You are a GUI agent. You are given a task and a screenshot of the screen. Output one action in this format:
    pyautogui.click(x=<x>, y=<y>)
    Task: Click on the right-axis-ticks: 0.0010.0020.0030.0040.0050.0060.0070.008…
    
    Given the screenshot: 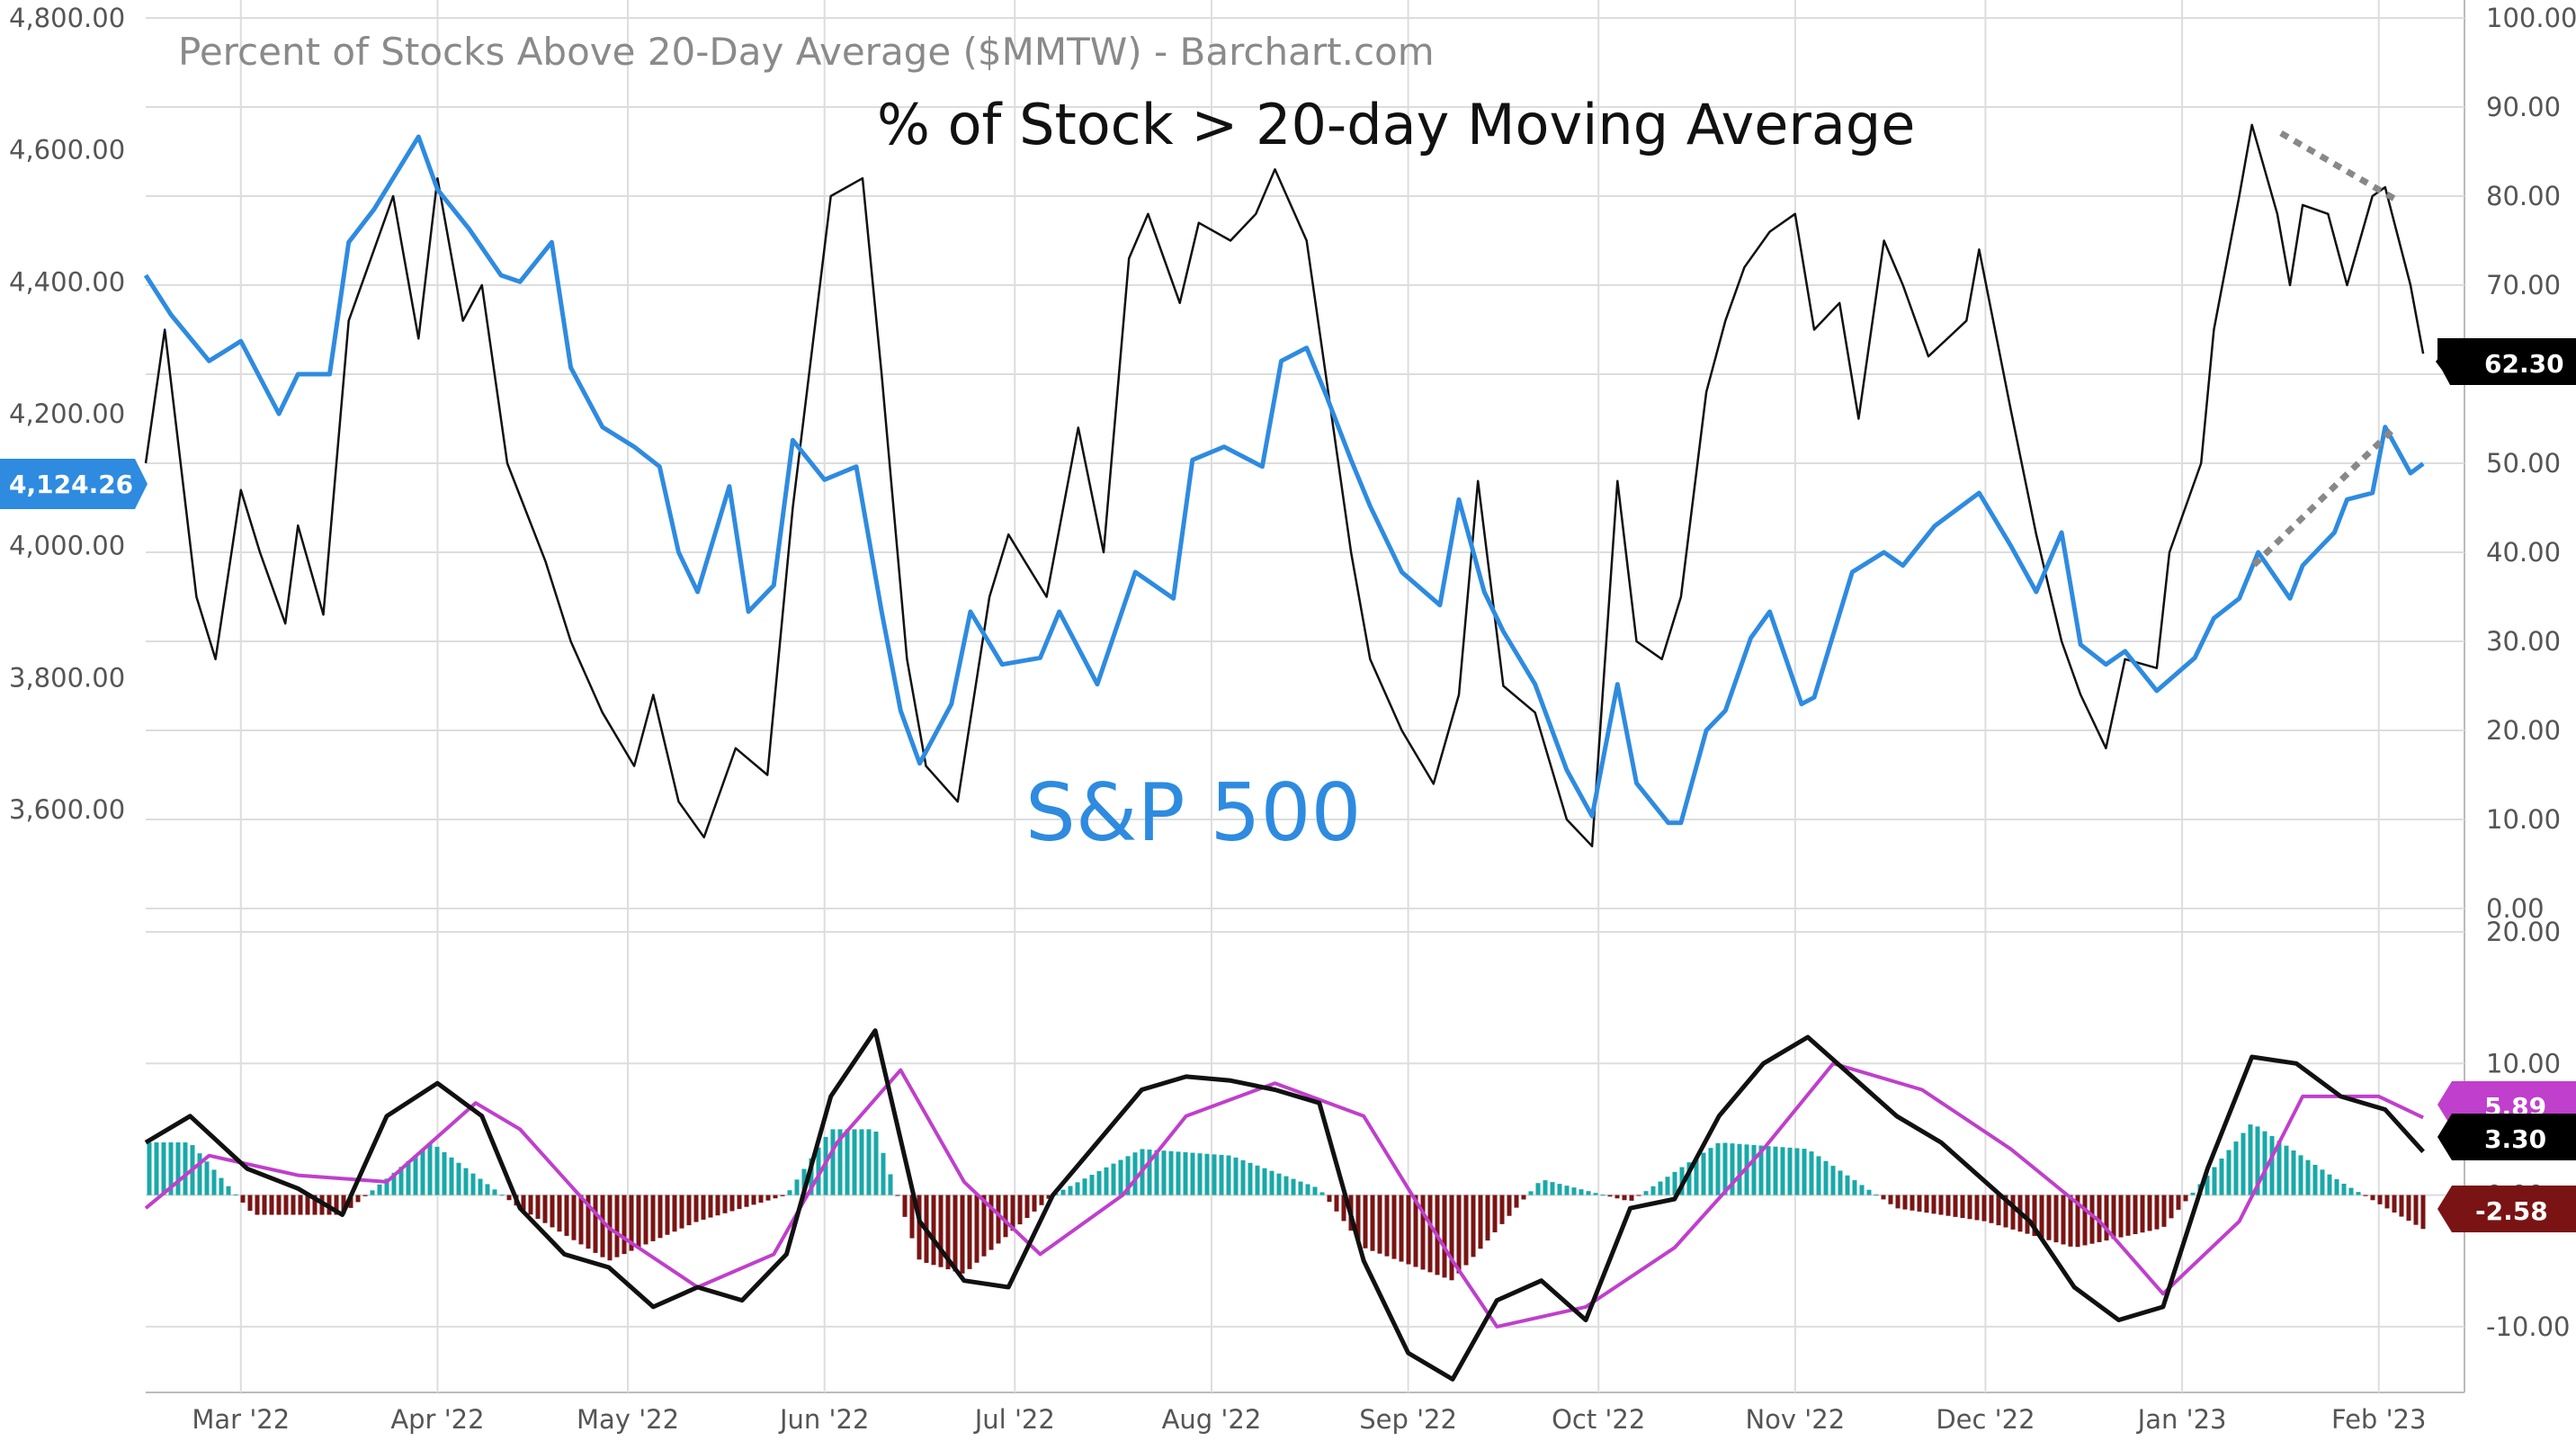 What is the action you would take?
    pyautogui.click(x=2531, y=463)
    